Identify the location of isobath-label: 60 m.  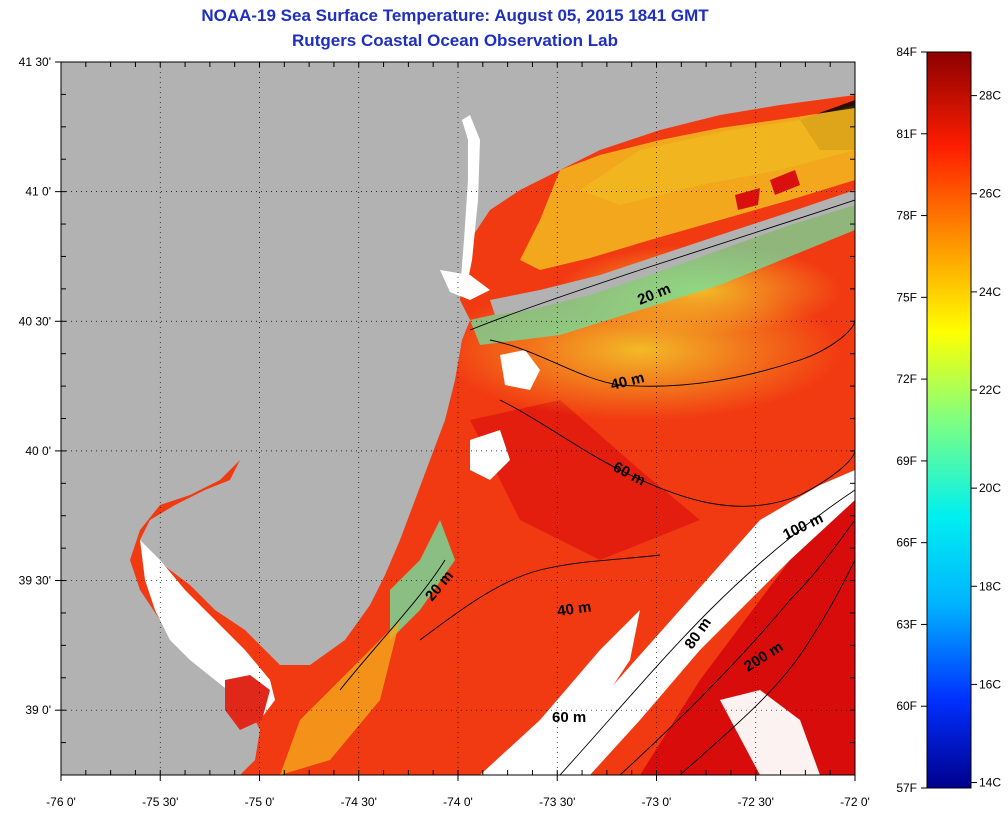
(569, 717).